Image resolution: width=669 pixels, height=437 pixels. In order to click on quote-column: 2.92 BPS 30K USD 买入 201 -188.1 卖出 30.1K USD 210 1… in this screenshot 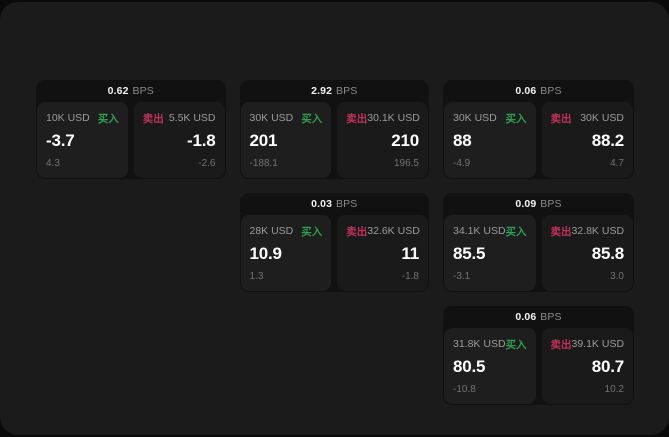, I will do `click(334, 186)`.